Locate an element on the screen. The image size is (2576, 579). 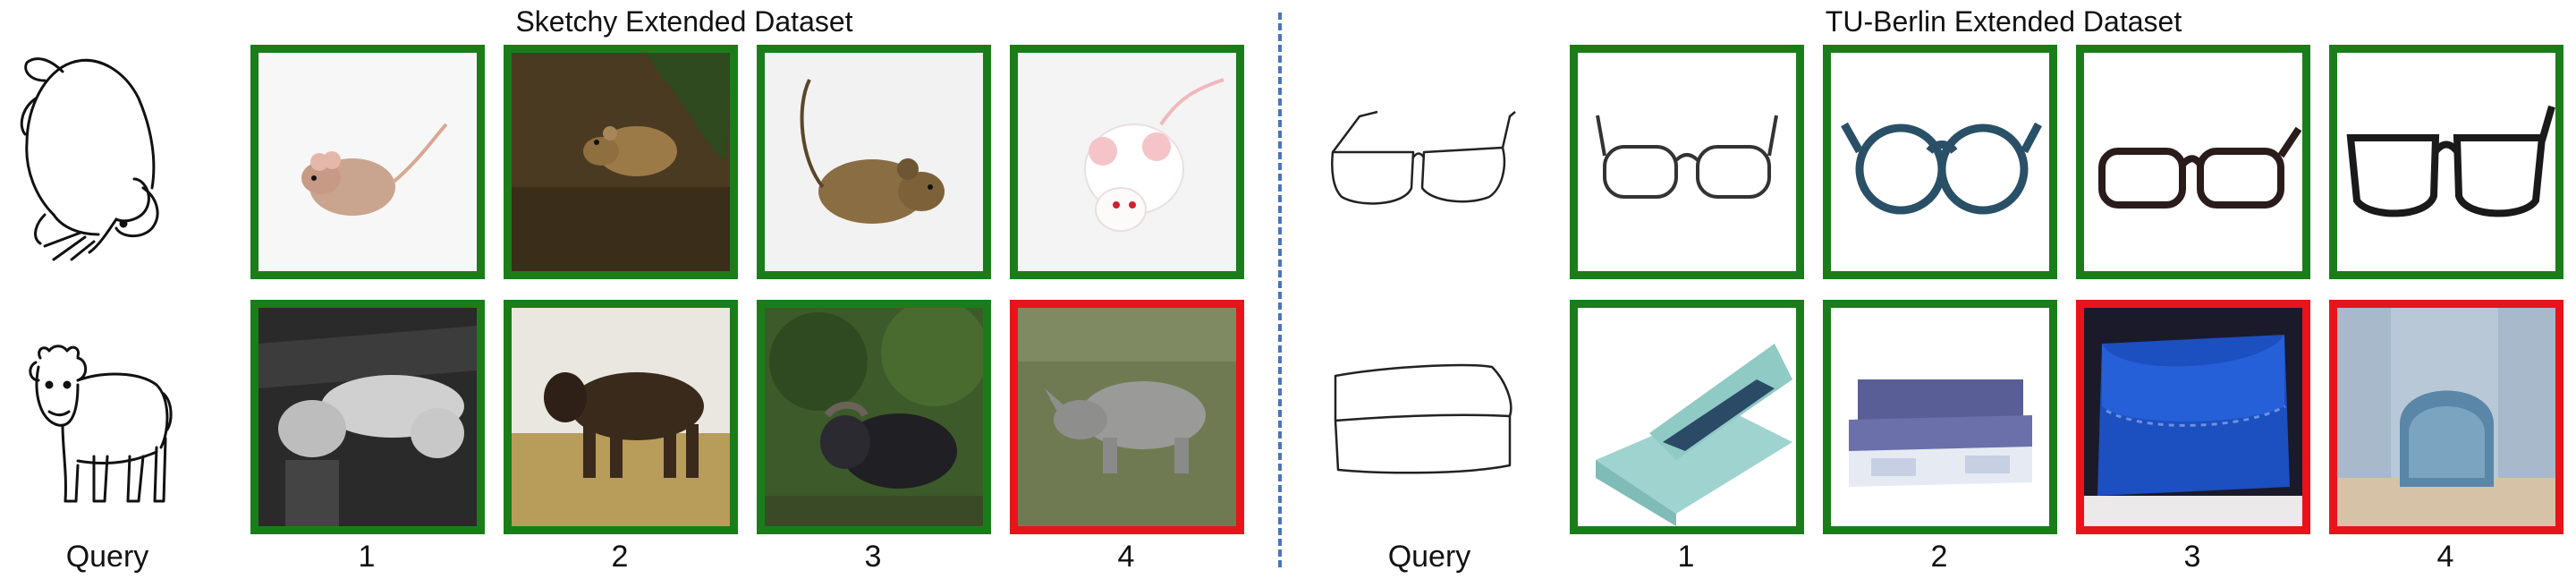
panel-title-sketchy: Sketchy Extended Dataset is located at coordinates (684, 21).